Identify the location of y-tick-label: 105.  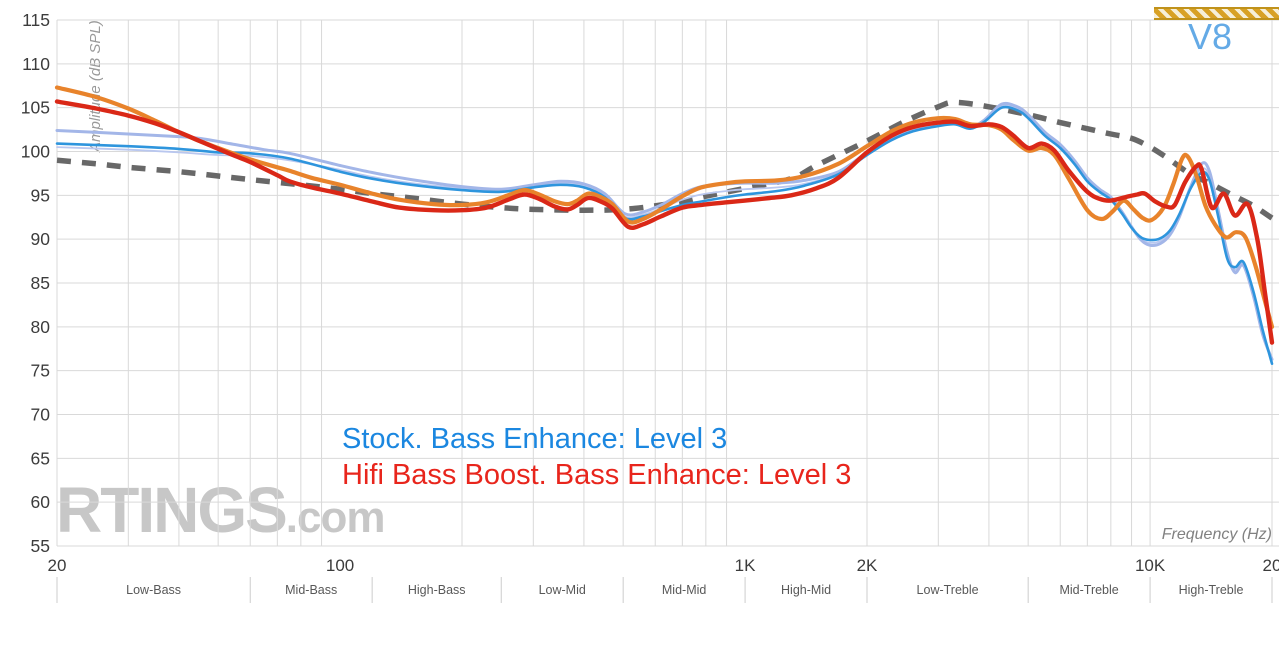
(35, 108).